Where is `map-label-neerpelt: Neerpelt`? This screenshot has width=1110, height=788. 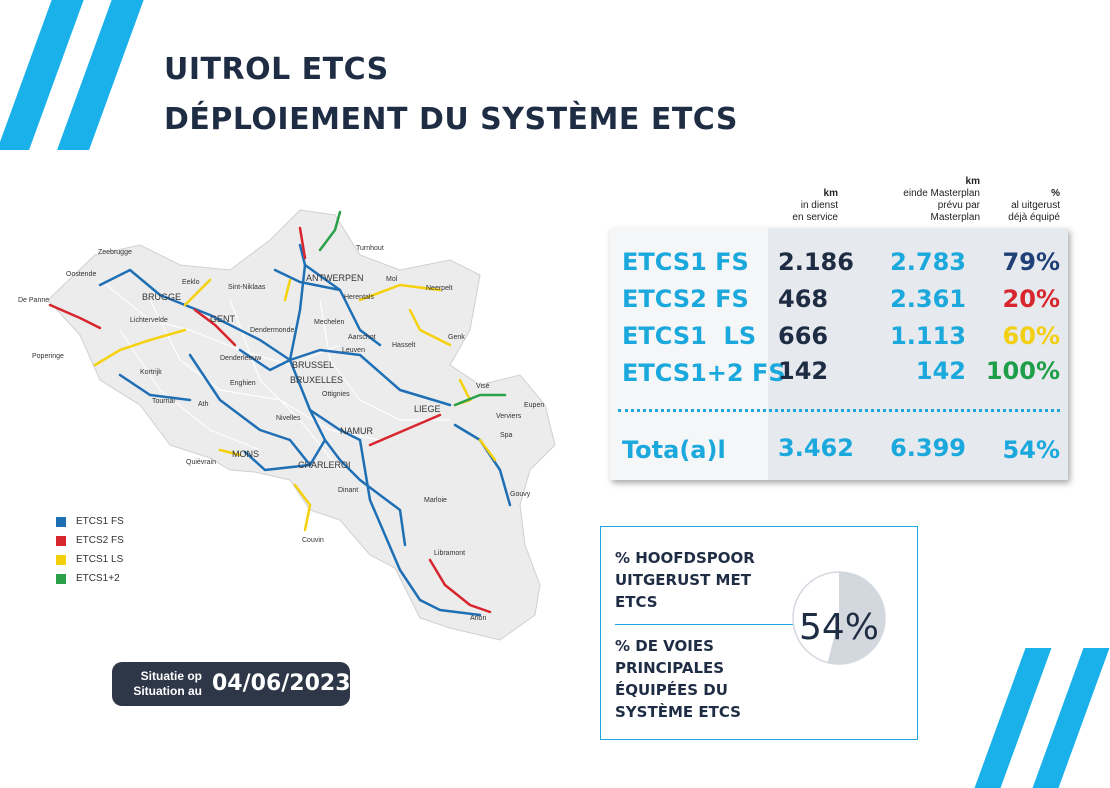
map-label-neerpelt: Neerpelt is located at coordinates (439, 288).